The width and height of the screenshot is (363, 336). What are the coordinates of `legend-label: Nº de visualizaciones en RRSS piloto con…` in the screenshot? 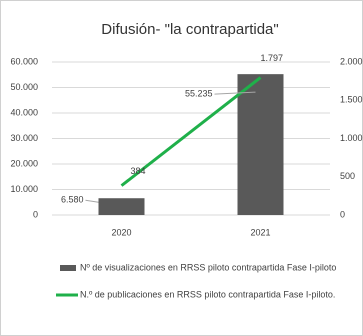 It's located at (208, 267).